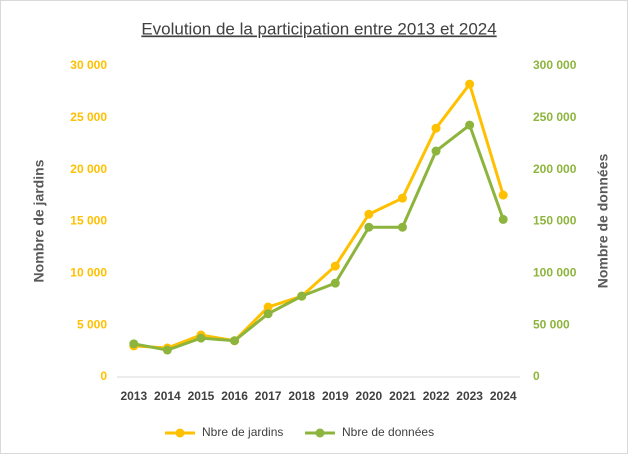 Image resolution: width=629 pixels, height=455 pixels. What do you see at coordinates (103, 376) in the screenshot?
I see `y-tick-label: 0` at bounding box center [103, 376].